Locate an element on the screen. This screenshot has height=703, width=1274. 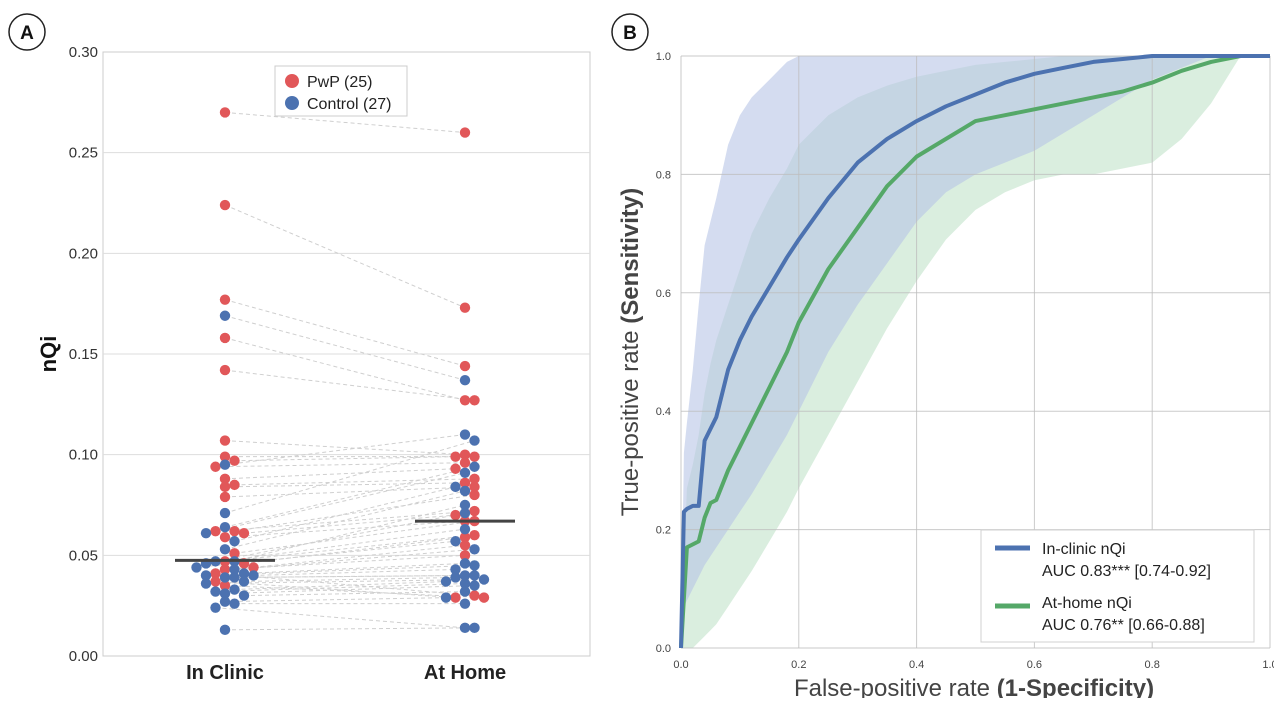
panel-a-y-tick-labels: 0.00 0.05 0.10 0.15 0.20 0.25 0.30 is located at coordinates (83, 354).